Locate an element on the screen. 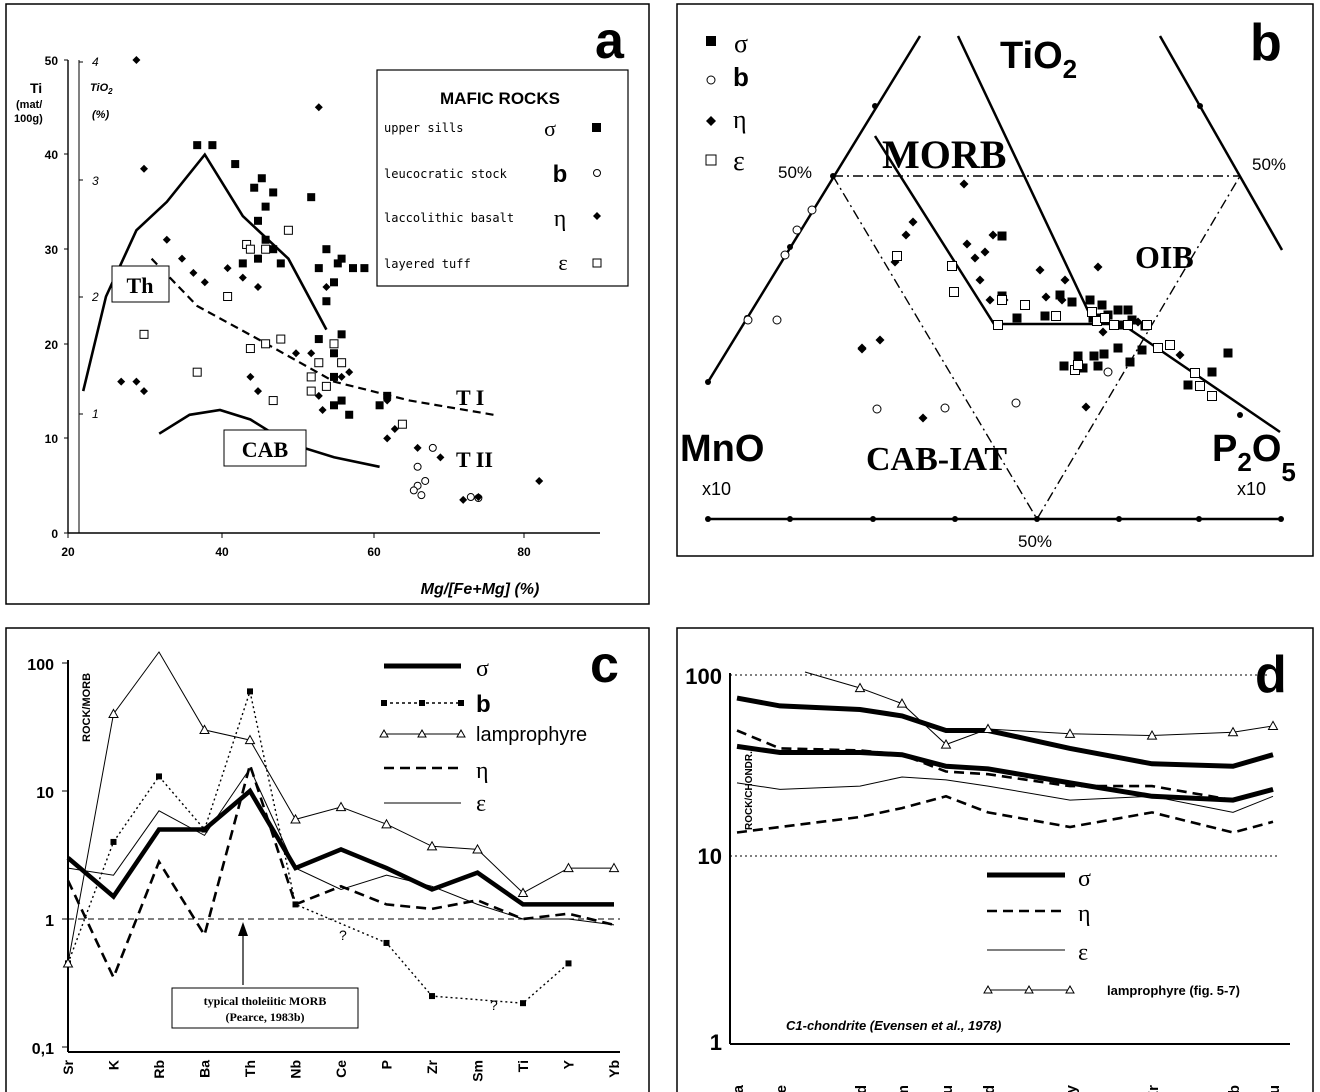  panel-b-pct-right: 50% is located at coordinates (1269, 164).